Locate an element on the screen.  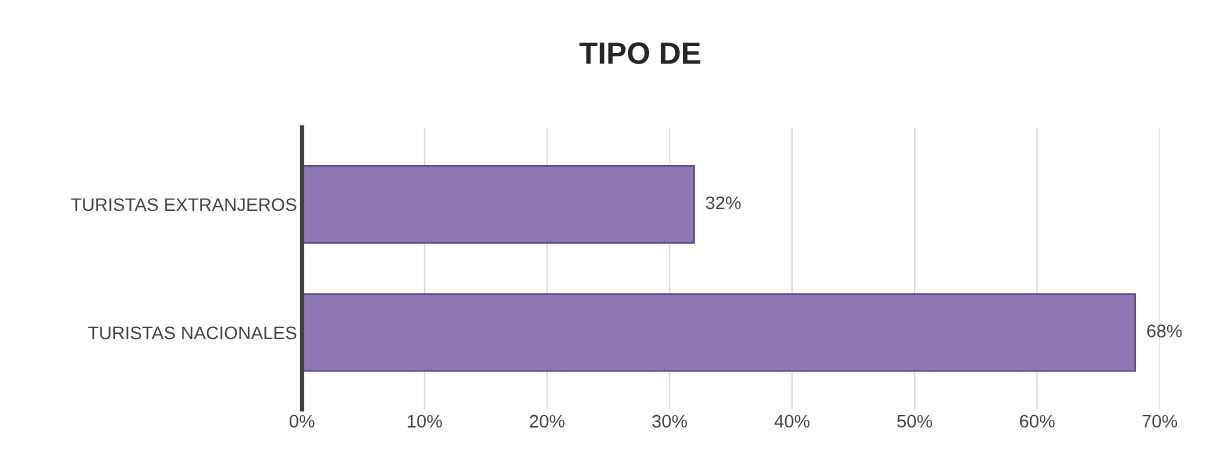
x-tick-label: 70% is located at coordinates (1160, 421).